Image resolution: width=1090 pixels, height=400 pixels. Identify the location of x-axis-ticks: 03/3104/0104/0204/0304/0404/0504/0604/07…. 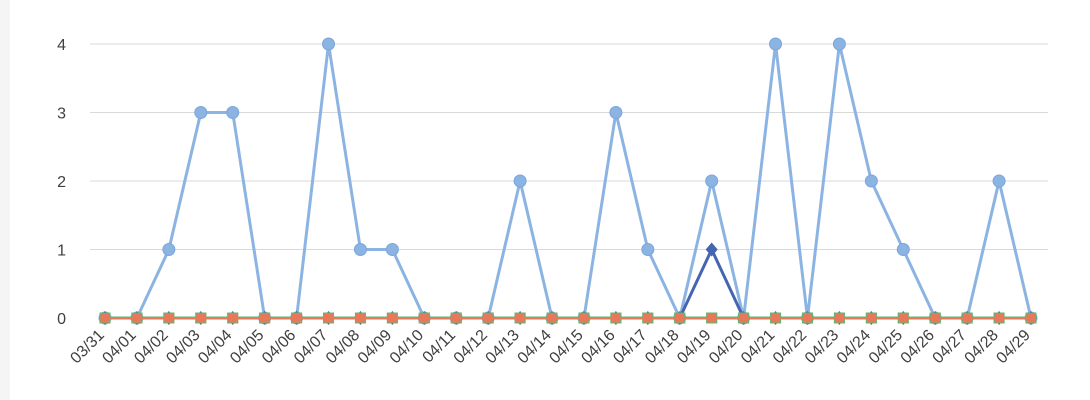
(550, 347).